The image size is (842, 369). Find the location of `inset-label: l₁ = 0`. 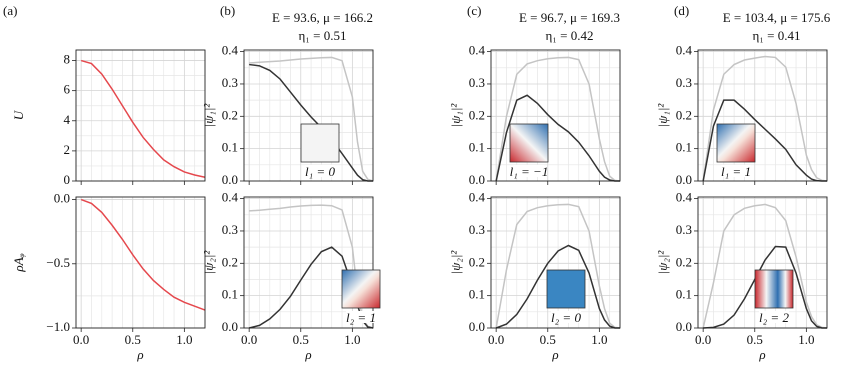

inset-label: l₁ = 0 is located at coordinates (320, 171).